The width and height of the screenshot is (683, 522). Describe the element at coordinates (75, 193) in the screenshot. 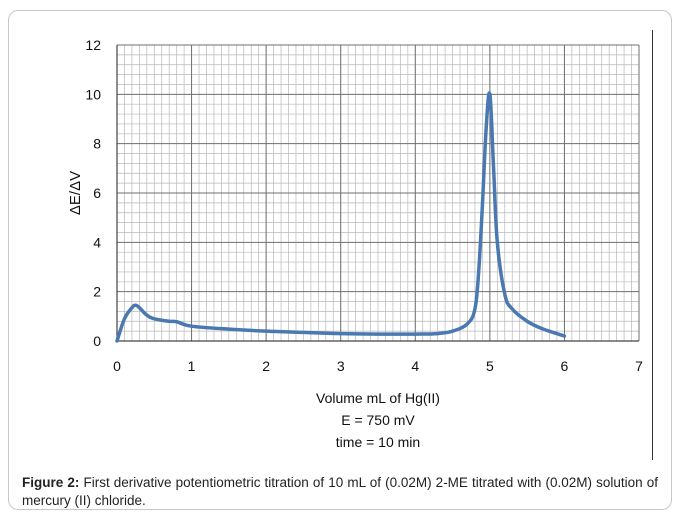

I see `y-axis-label: ΔE/ΔV` at that location.